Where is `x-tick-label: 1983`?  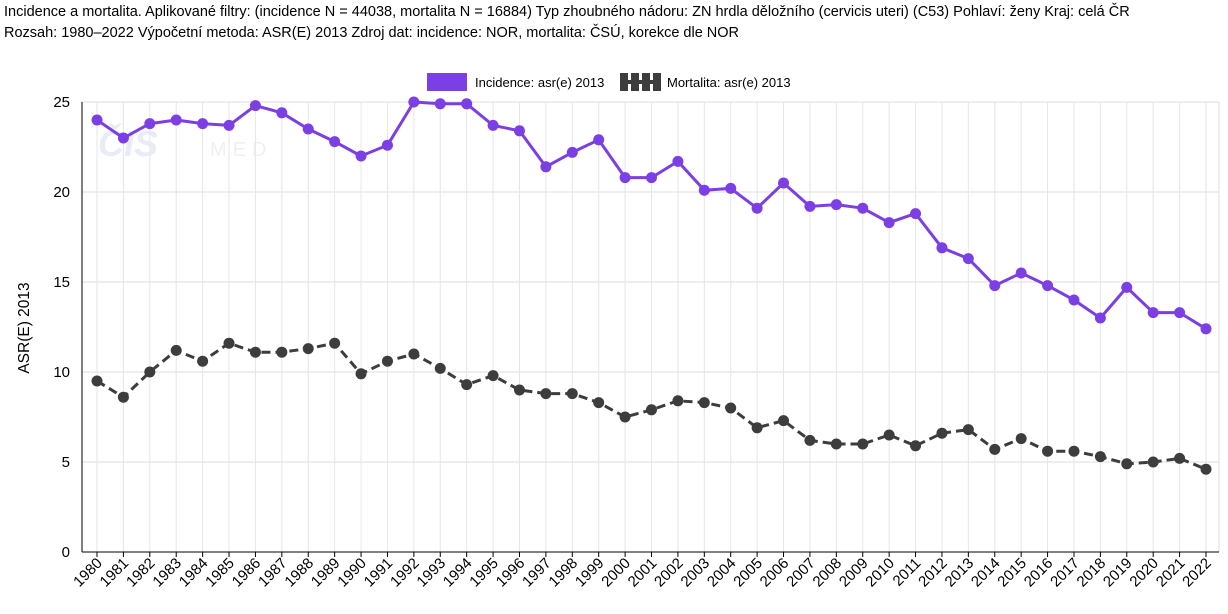
x-tick-label: 1983 is located at coordinates (167, 573).